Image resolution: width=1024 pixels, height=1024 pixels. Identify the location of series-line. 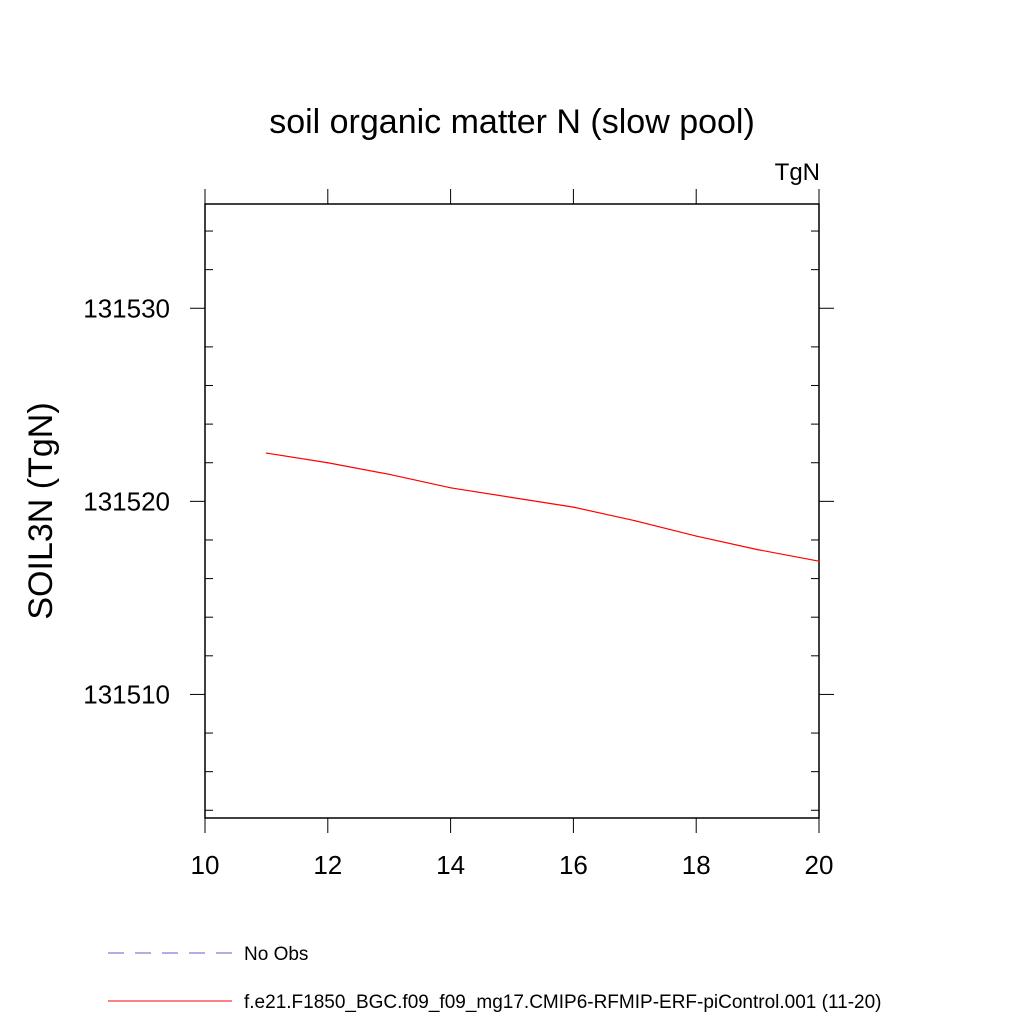
(543, 507).